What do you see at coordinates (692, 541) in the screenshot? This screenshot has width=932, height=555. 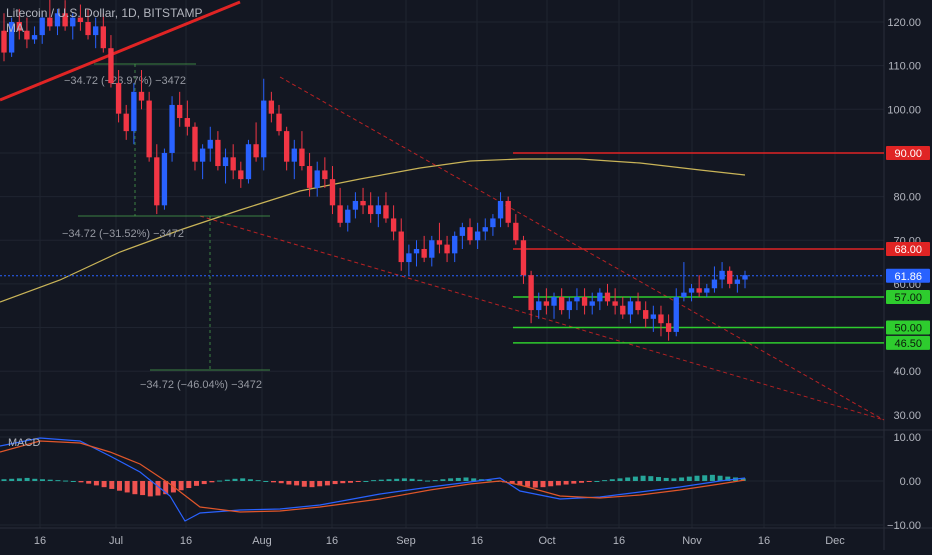 I see `x-axis-tick-label: Nov` at bounding box center [692, 541].